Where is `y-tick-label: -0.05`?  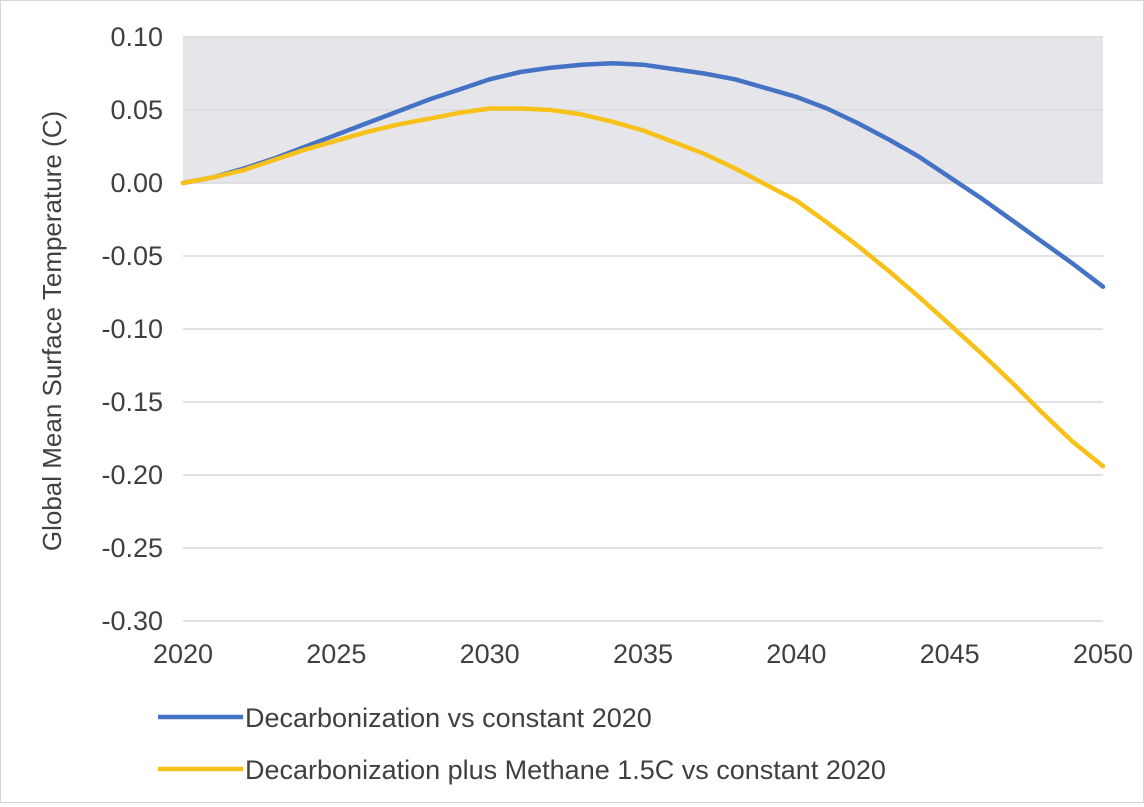
y-tick-label: -0.05 is located at coordinates (132, 256).